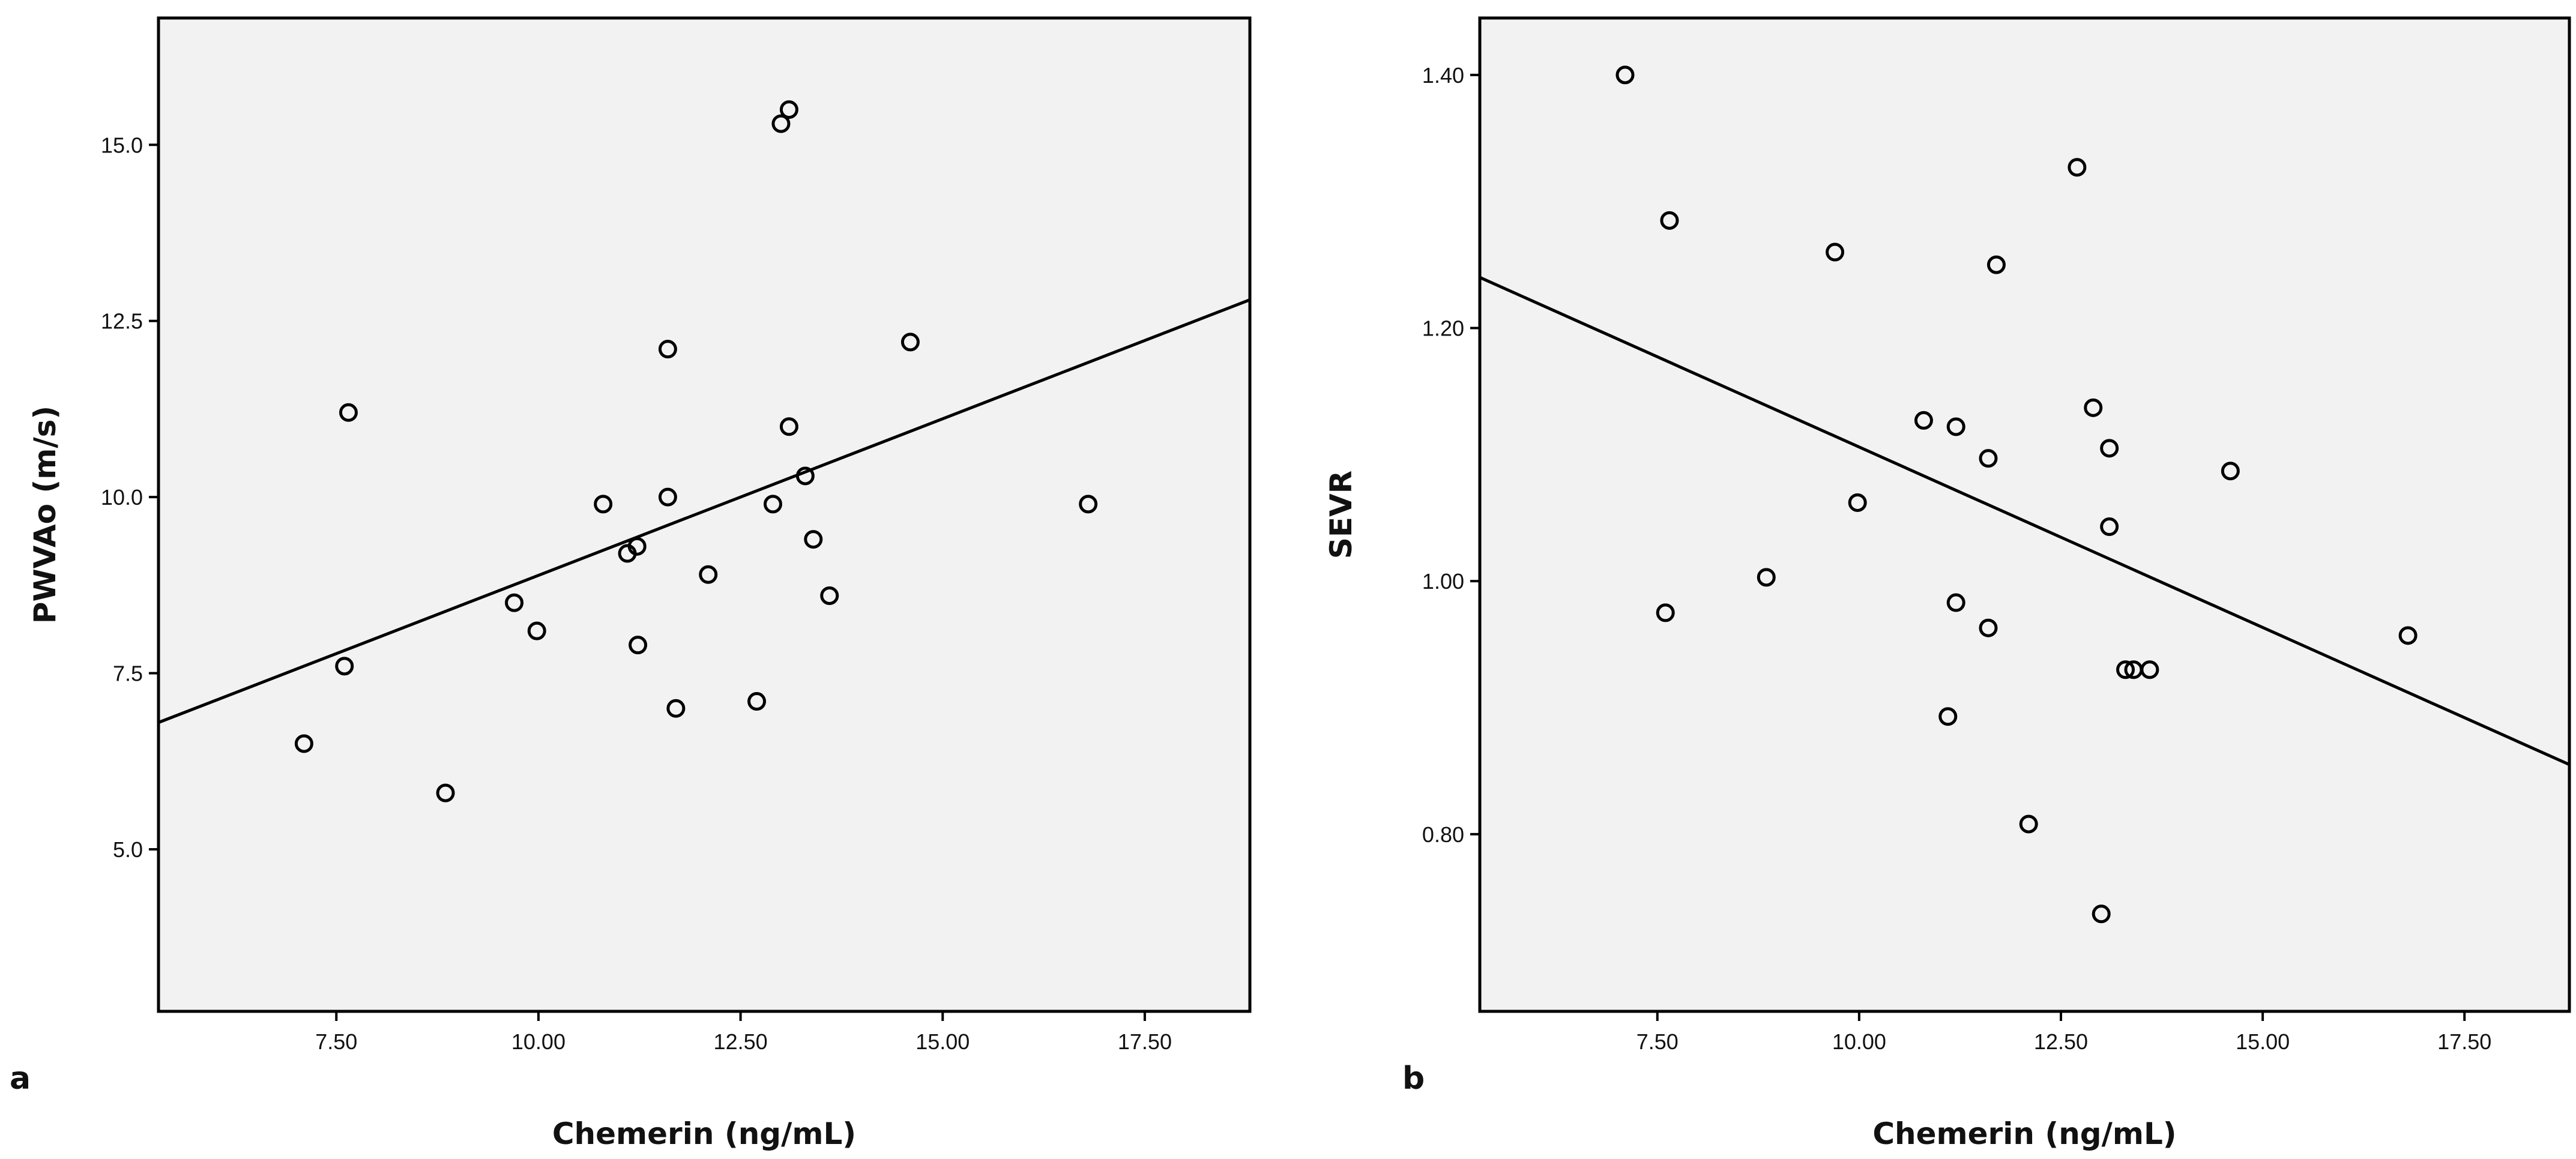  I want to click on y-axis-title: PWVAo (m/s), so click(45, 515).